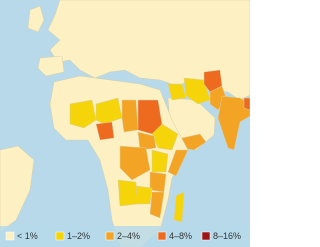 The image size is (320, 247). I want to click on legend-label: 4–8%, so click(180, 236).